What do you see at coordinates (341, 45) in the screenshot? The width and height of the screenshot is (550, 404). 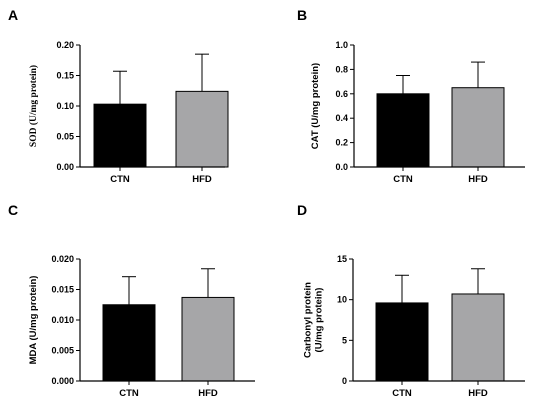 I see `y-tick-label: 1.0` at bounding box center [341, 45].